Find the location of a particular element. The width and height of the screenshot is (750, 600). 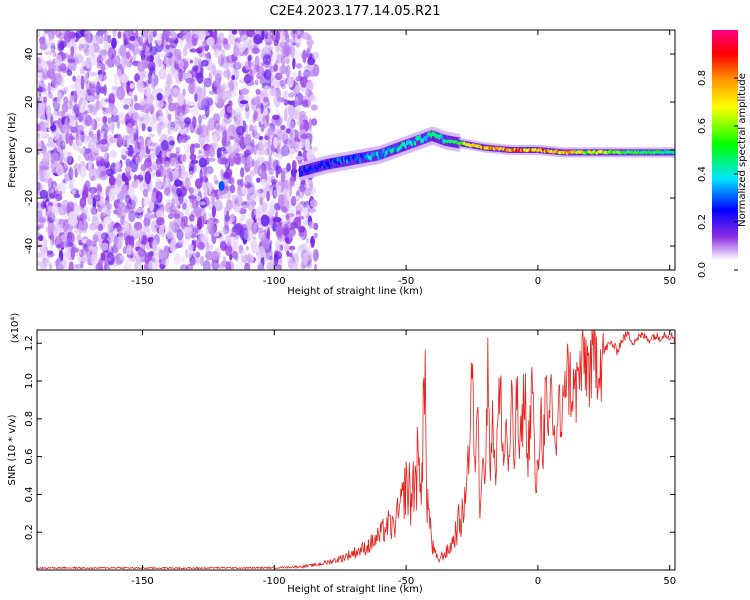

colorbar-axes: 0.0 0.2 0.4 0.6 0.8 is located at coordinates (717, 174).